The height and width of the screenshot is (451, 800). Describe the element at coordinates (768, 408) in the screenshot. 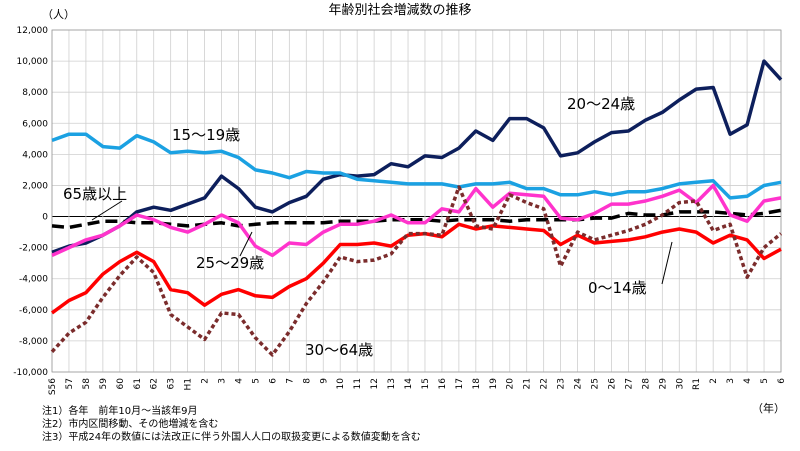

I see `x-axis-unit: （年）` at that location.